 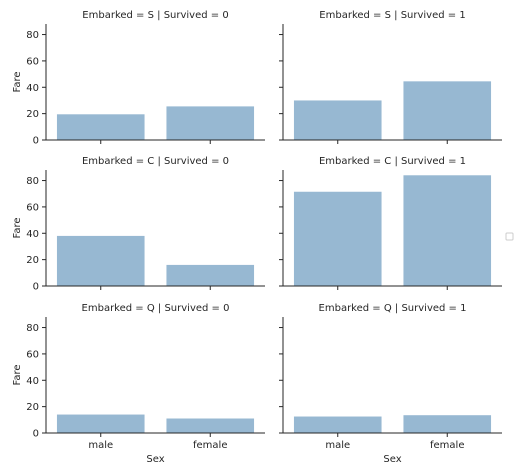 What do you see at coordinates (138, 224) in the screenshot?
I see `facet-panel-3: Embarked = C | Survived = 0 0 20 40 60 80 Fare` at bounding box center [138, 224].